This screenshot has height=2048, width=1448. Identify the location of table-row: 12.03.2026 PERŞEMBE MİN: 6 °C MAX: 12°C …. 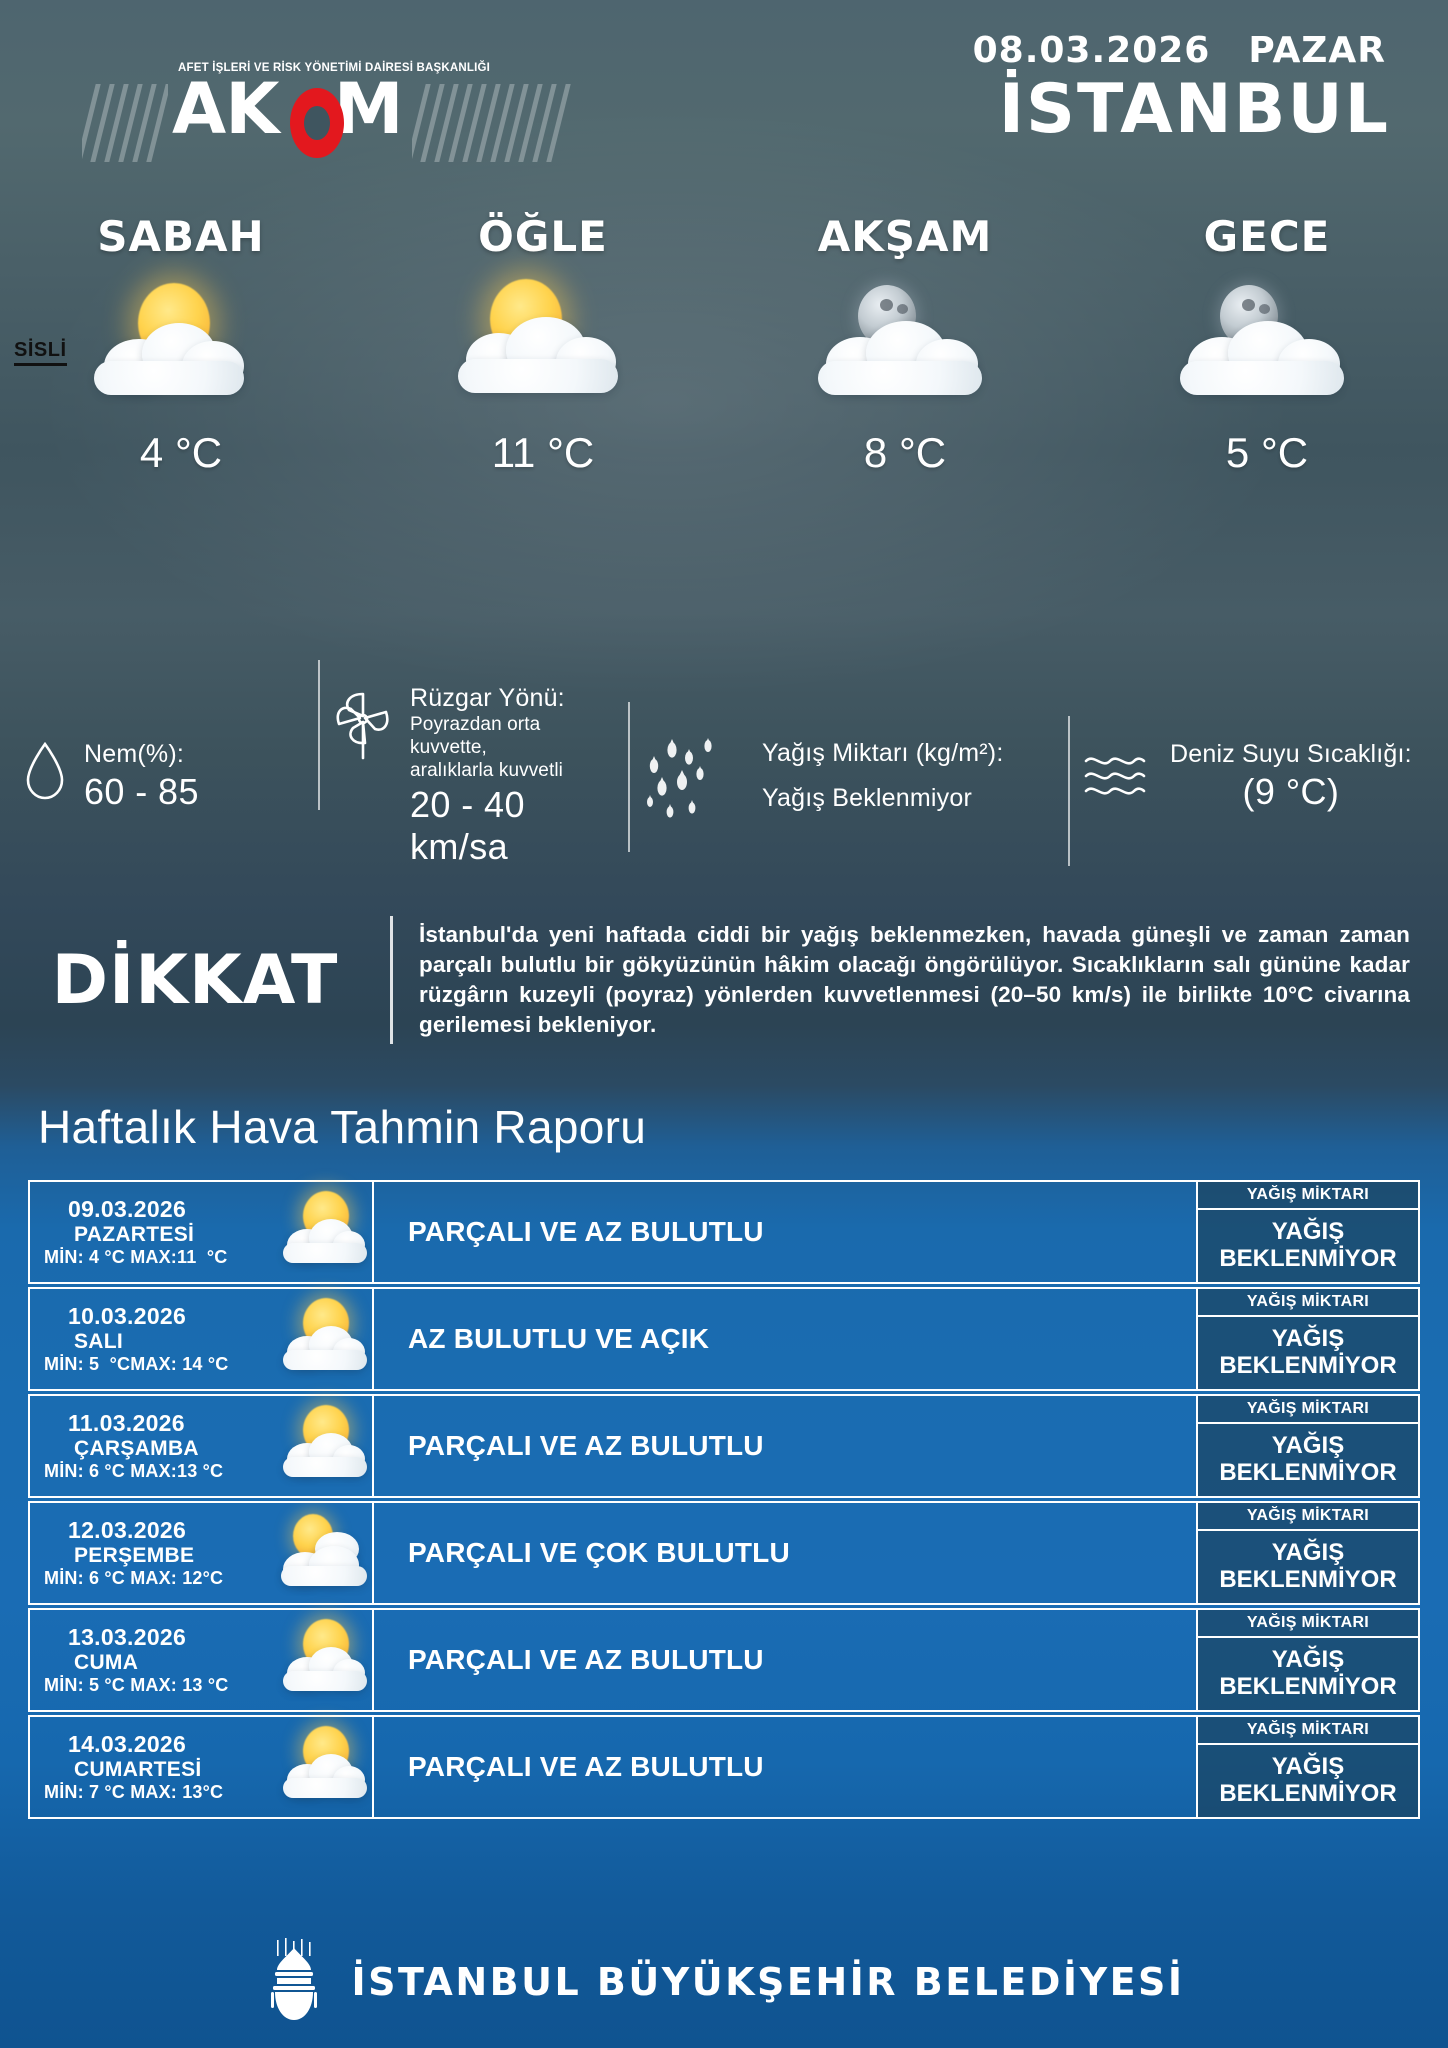
(724, 1553).